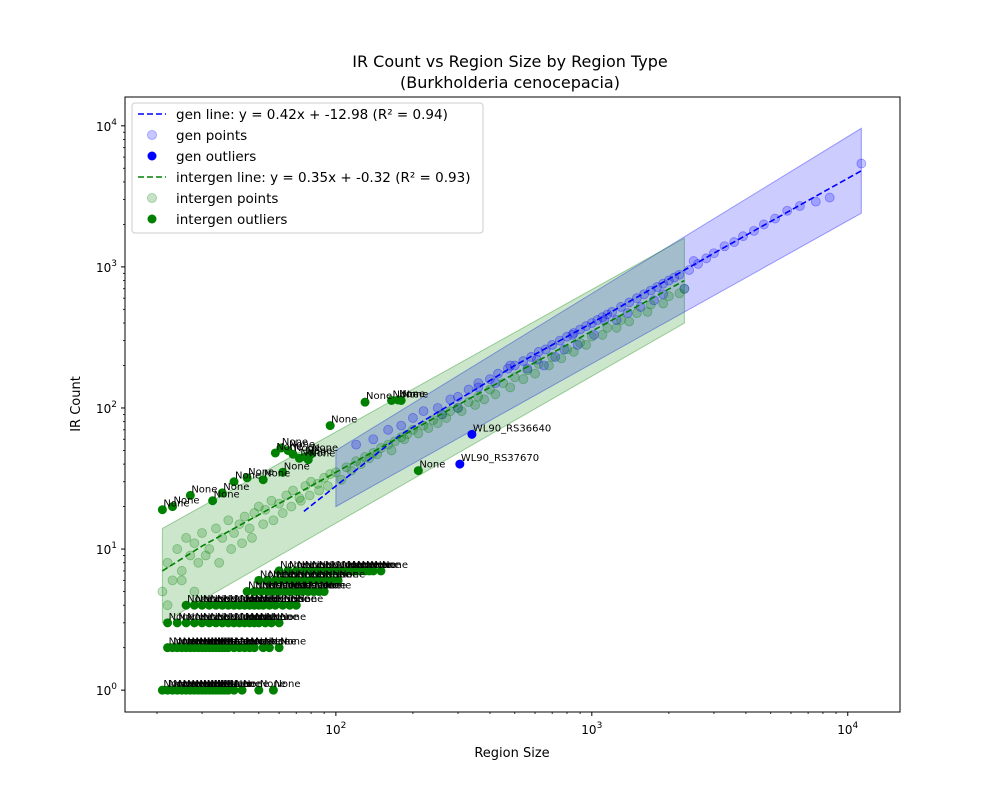 The image size is (1000, 800). Describe the element at coordinates (76, 404) in the screenshot. I see `y-axis-label: IR Count` at that location.